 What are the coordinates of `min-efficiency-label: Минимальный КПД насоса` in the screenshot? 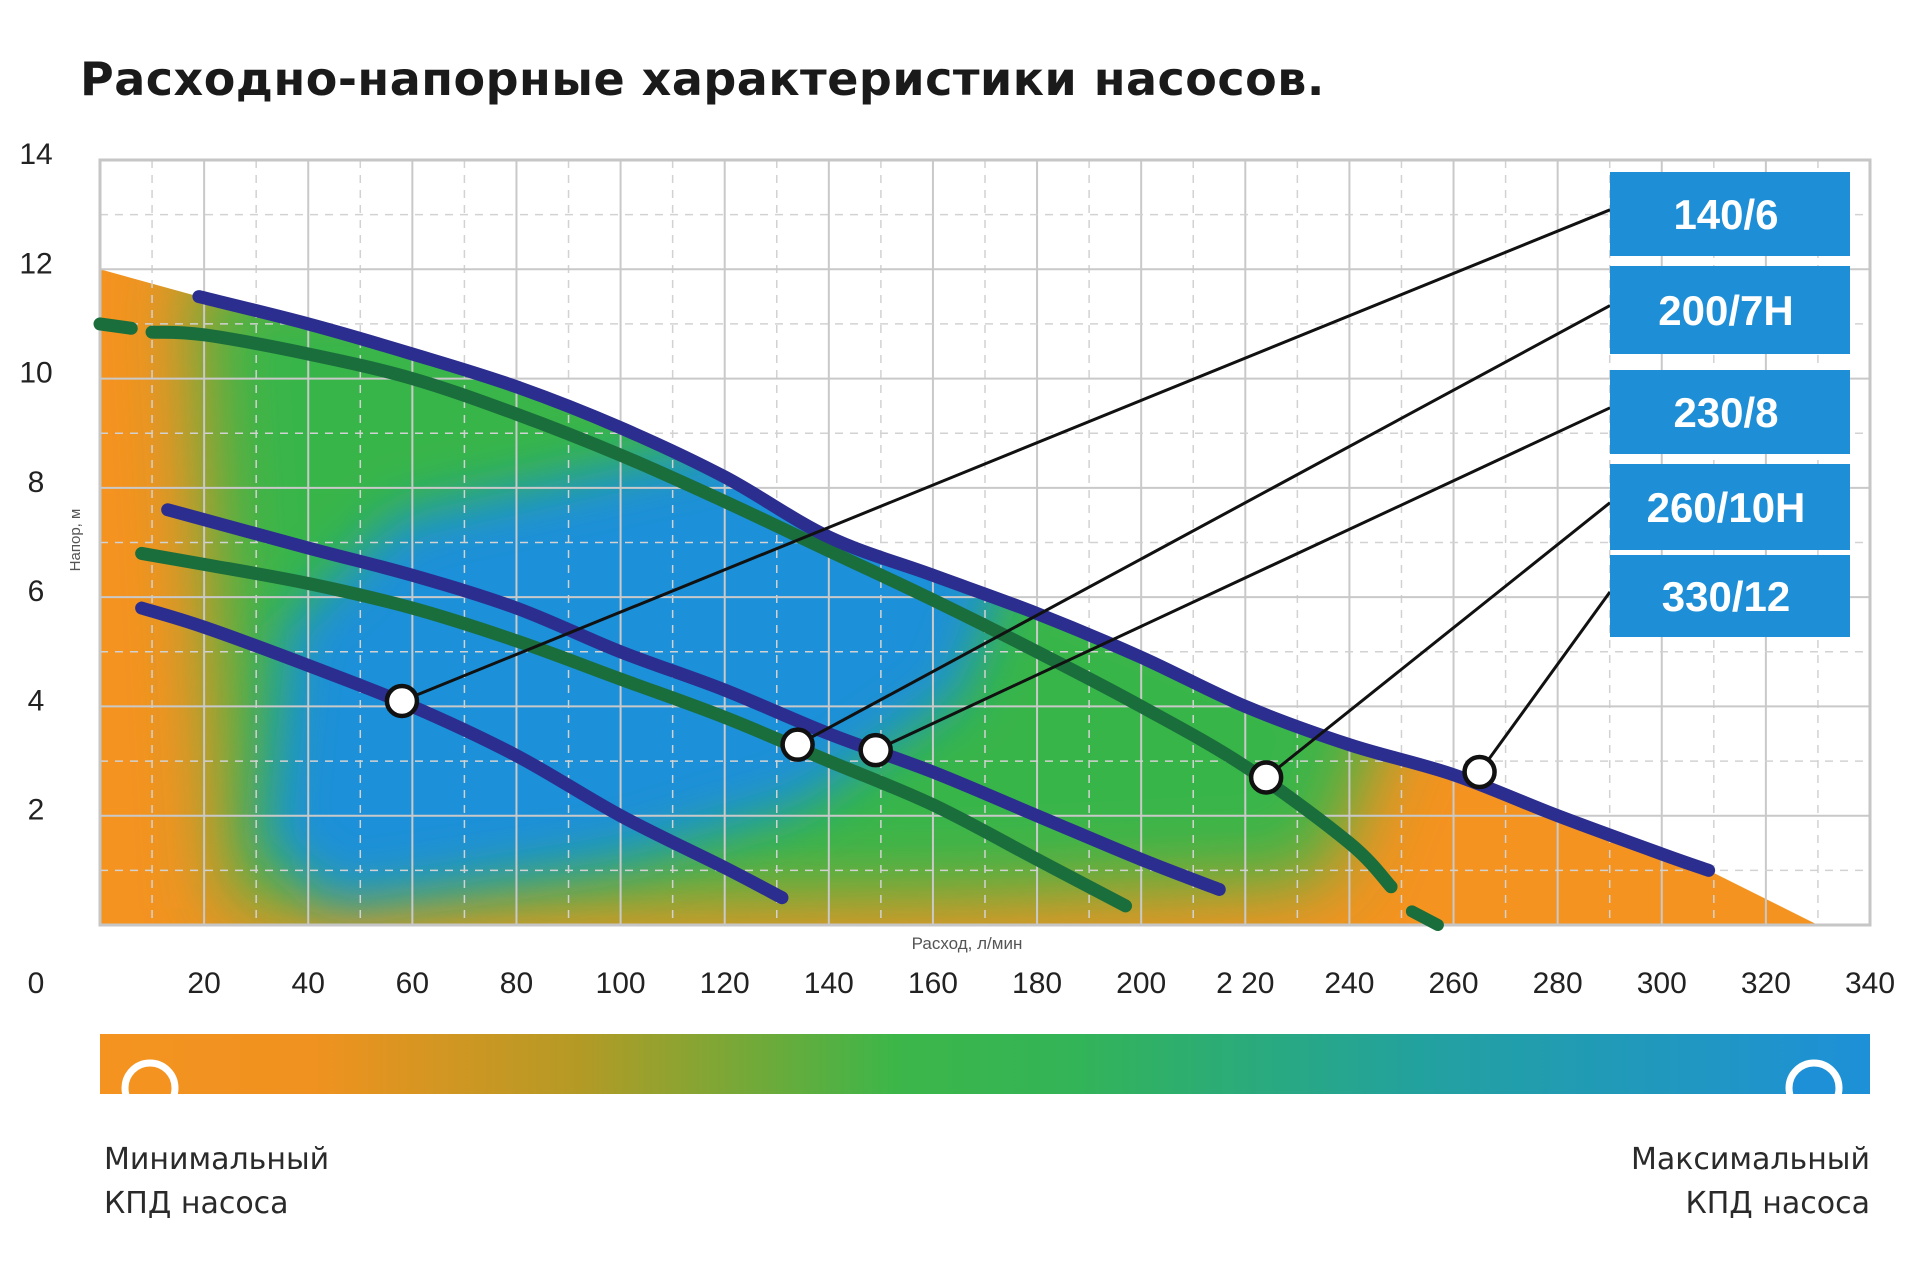 It's located at (217, 1181).